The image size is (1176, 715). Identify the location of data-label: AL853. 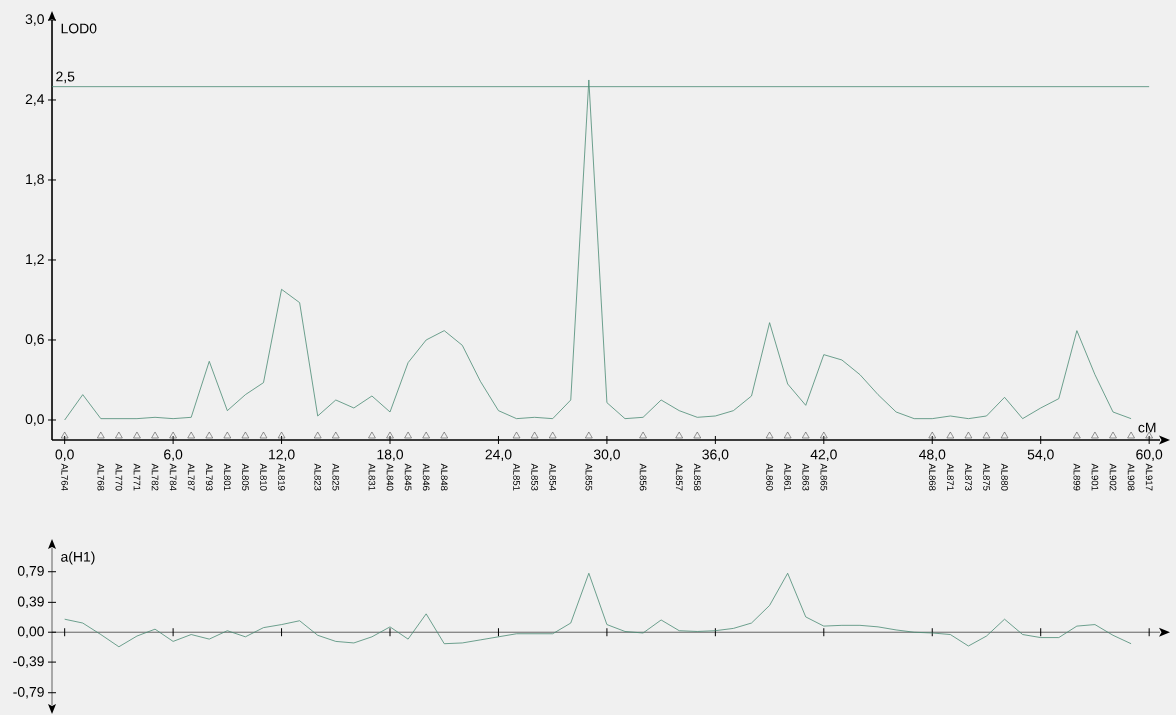
(534, 477).